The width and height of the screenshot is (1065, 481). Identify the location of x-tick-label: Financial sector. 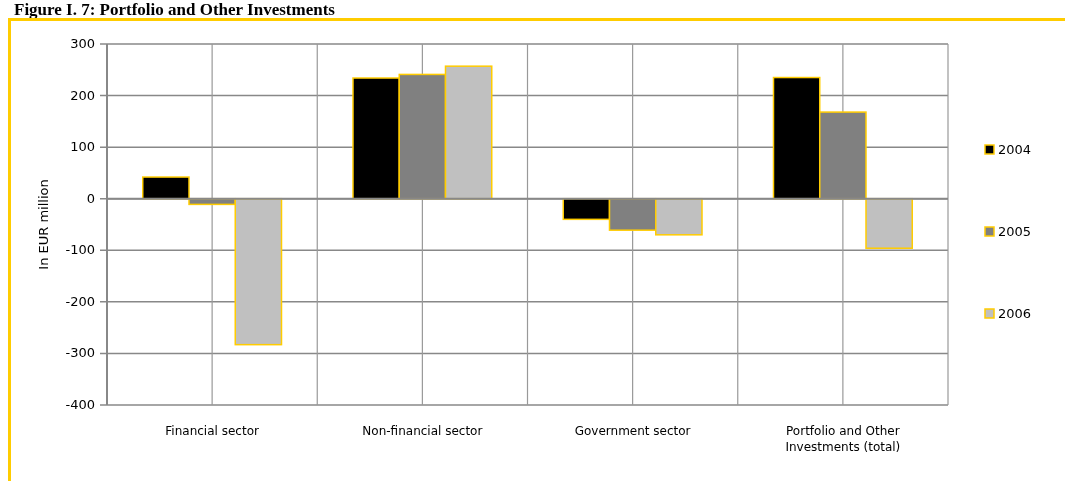
(212, 431).